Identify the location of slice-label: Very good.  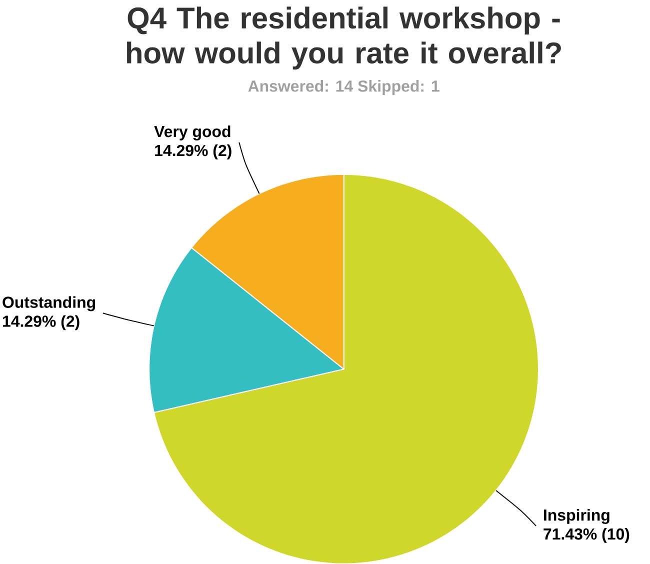
(192, 132).